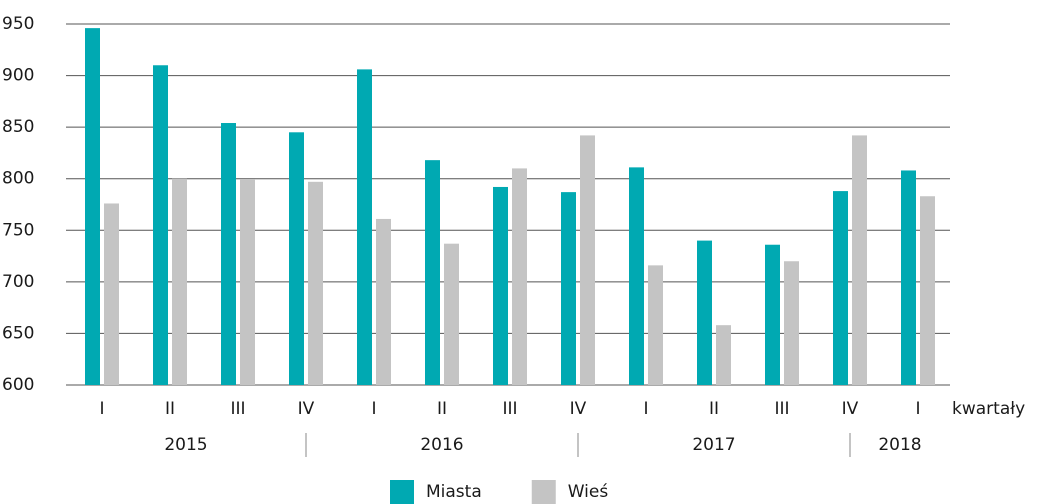  What do you see at coordinates (18, 333) in the screenshot?
I see `y-tick-label: 650` at bounding box center [18, 333].